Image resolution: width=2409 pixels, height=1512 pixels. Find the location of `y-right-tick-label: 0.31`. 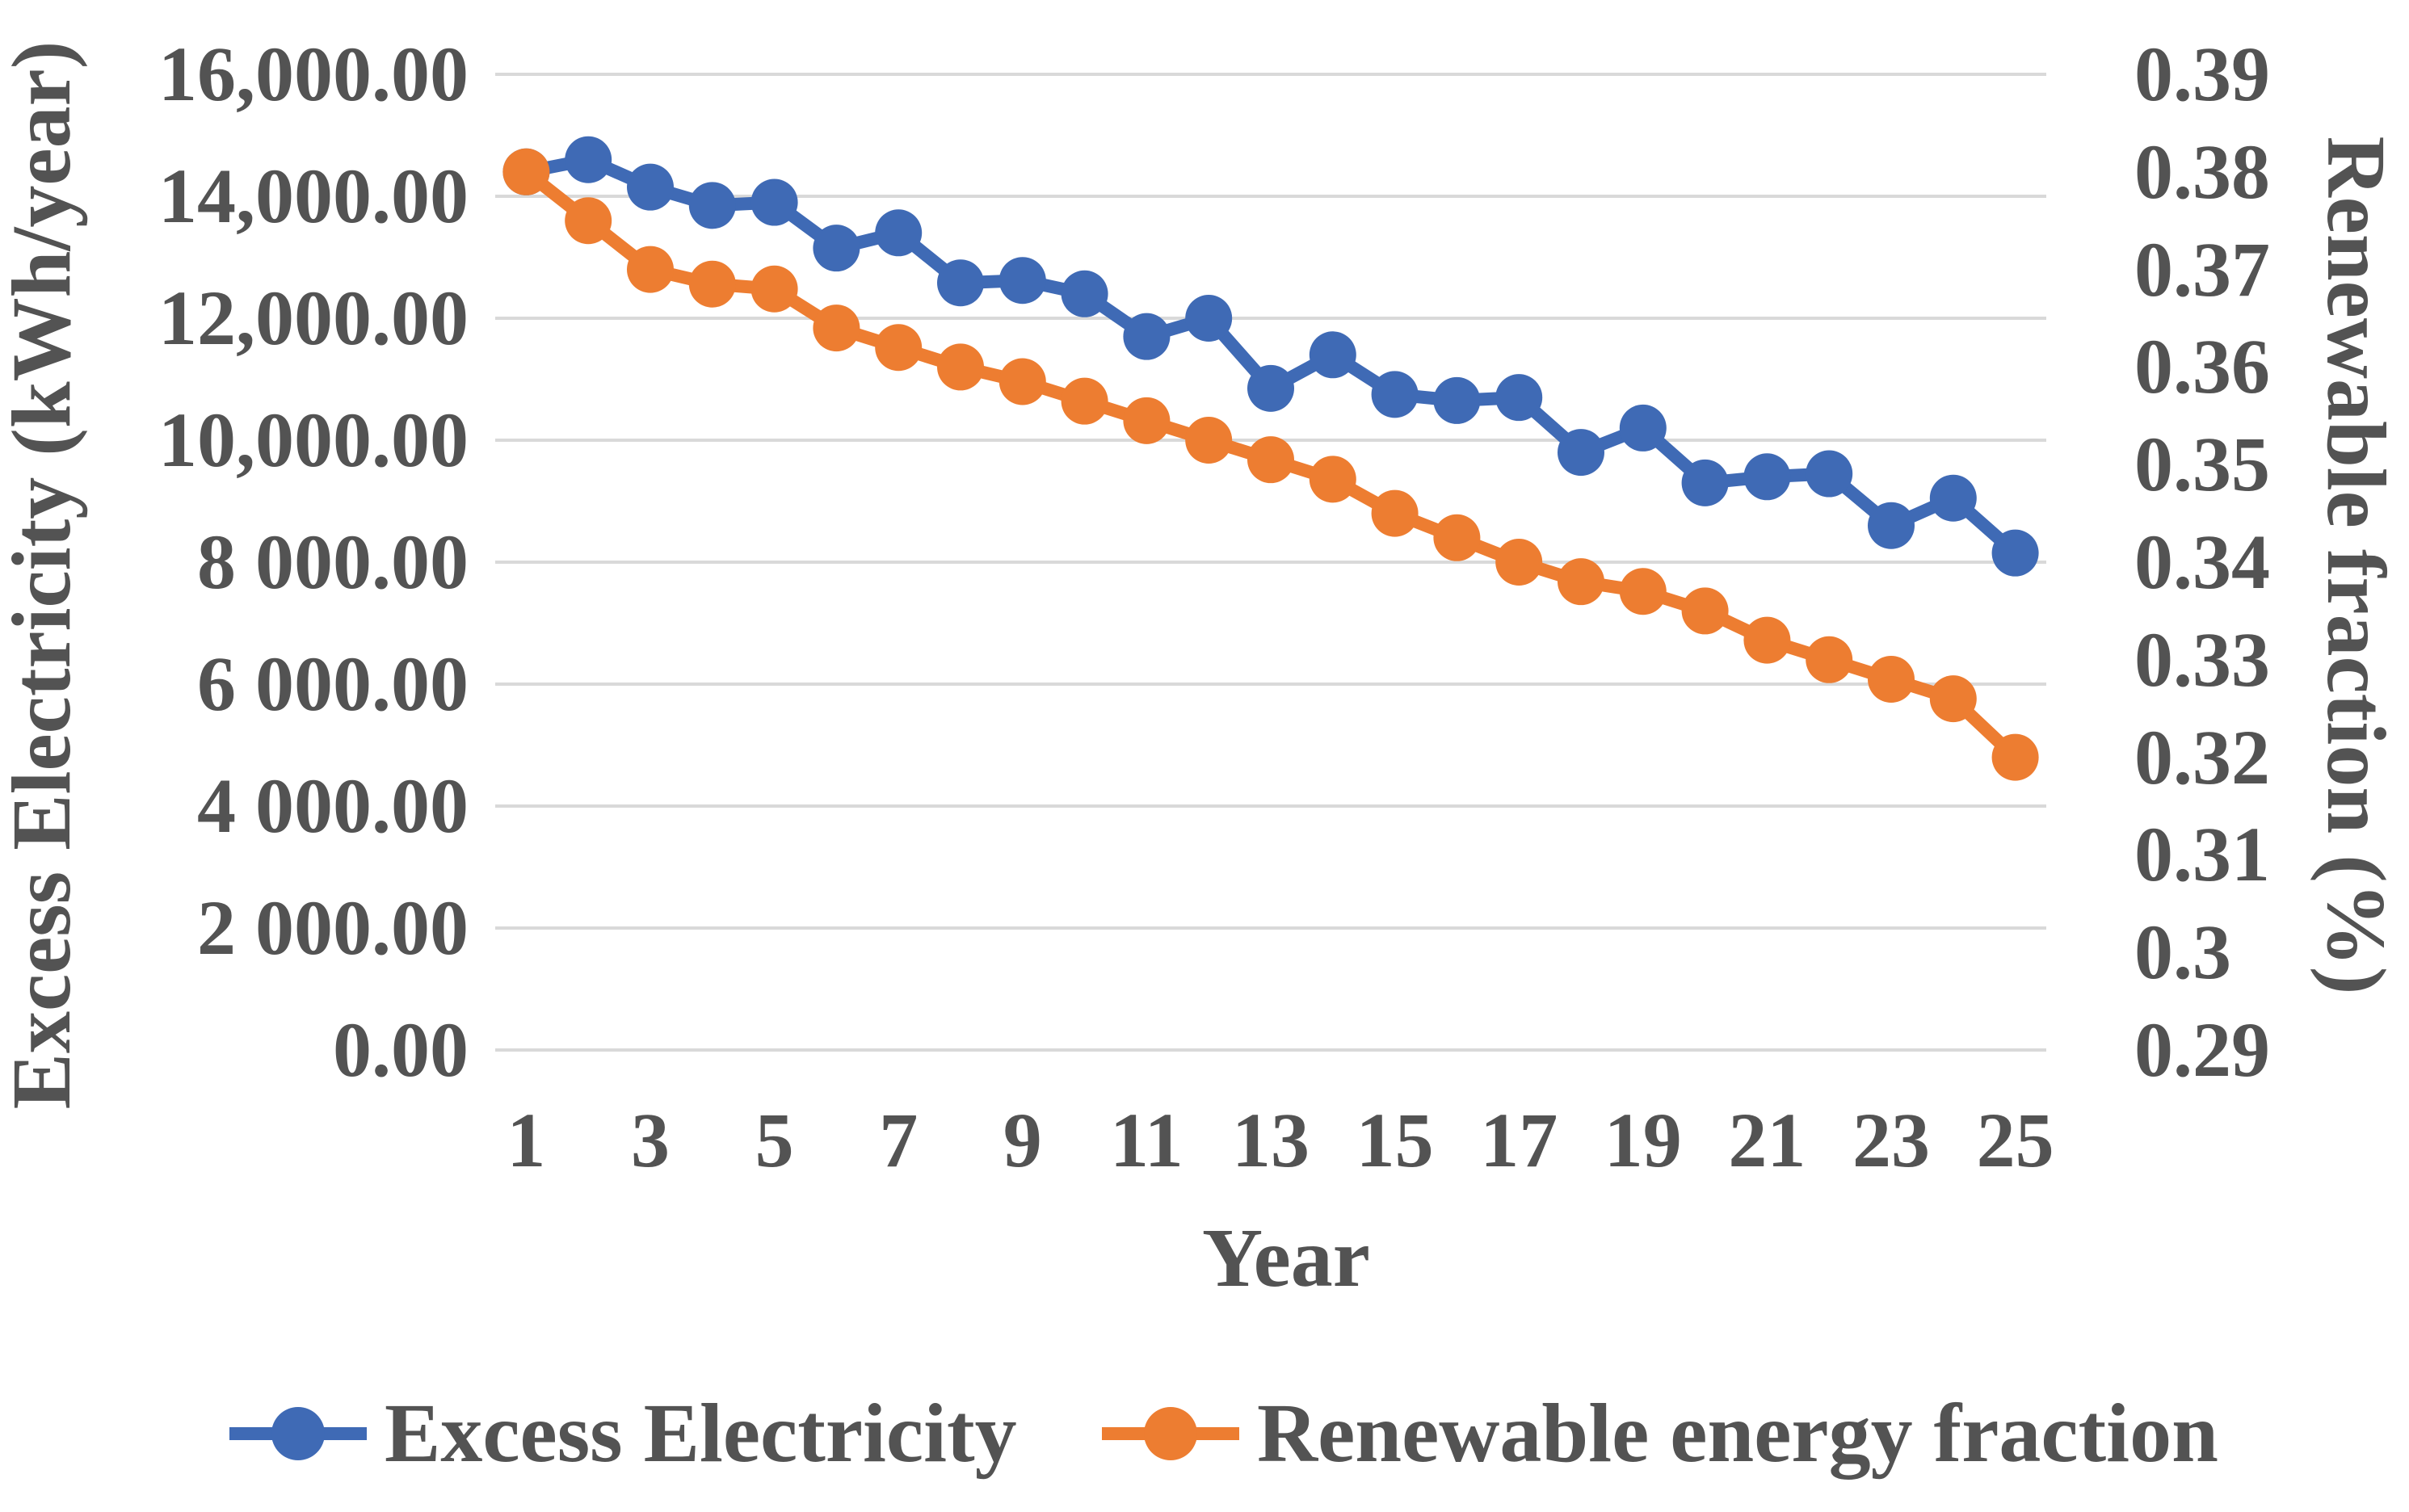

y-right-tick-label: 0.31 is located at coordinates (2202, 854).